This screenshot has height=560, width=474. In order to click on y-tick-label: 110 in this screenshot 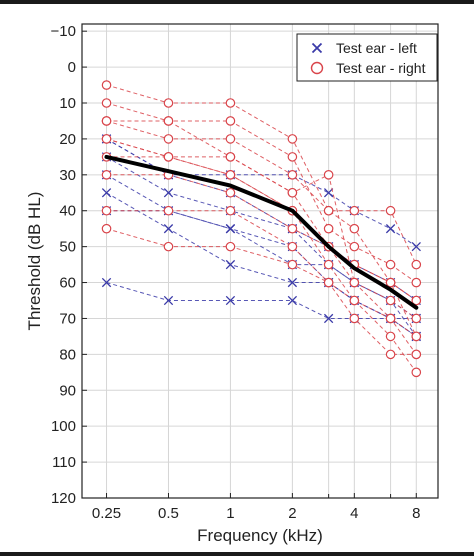, I will do `click(64, 462)`.